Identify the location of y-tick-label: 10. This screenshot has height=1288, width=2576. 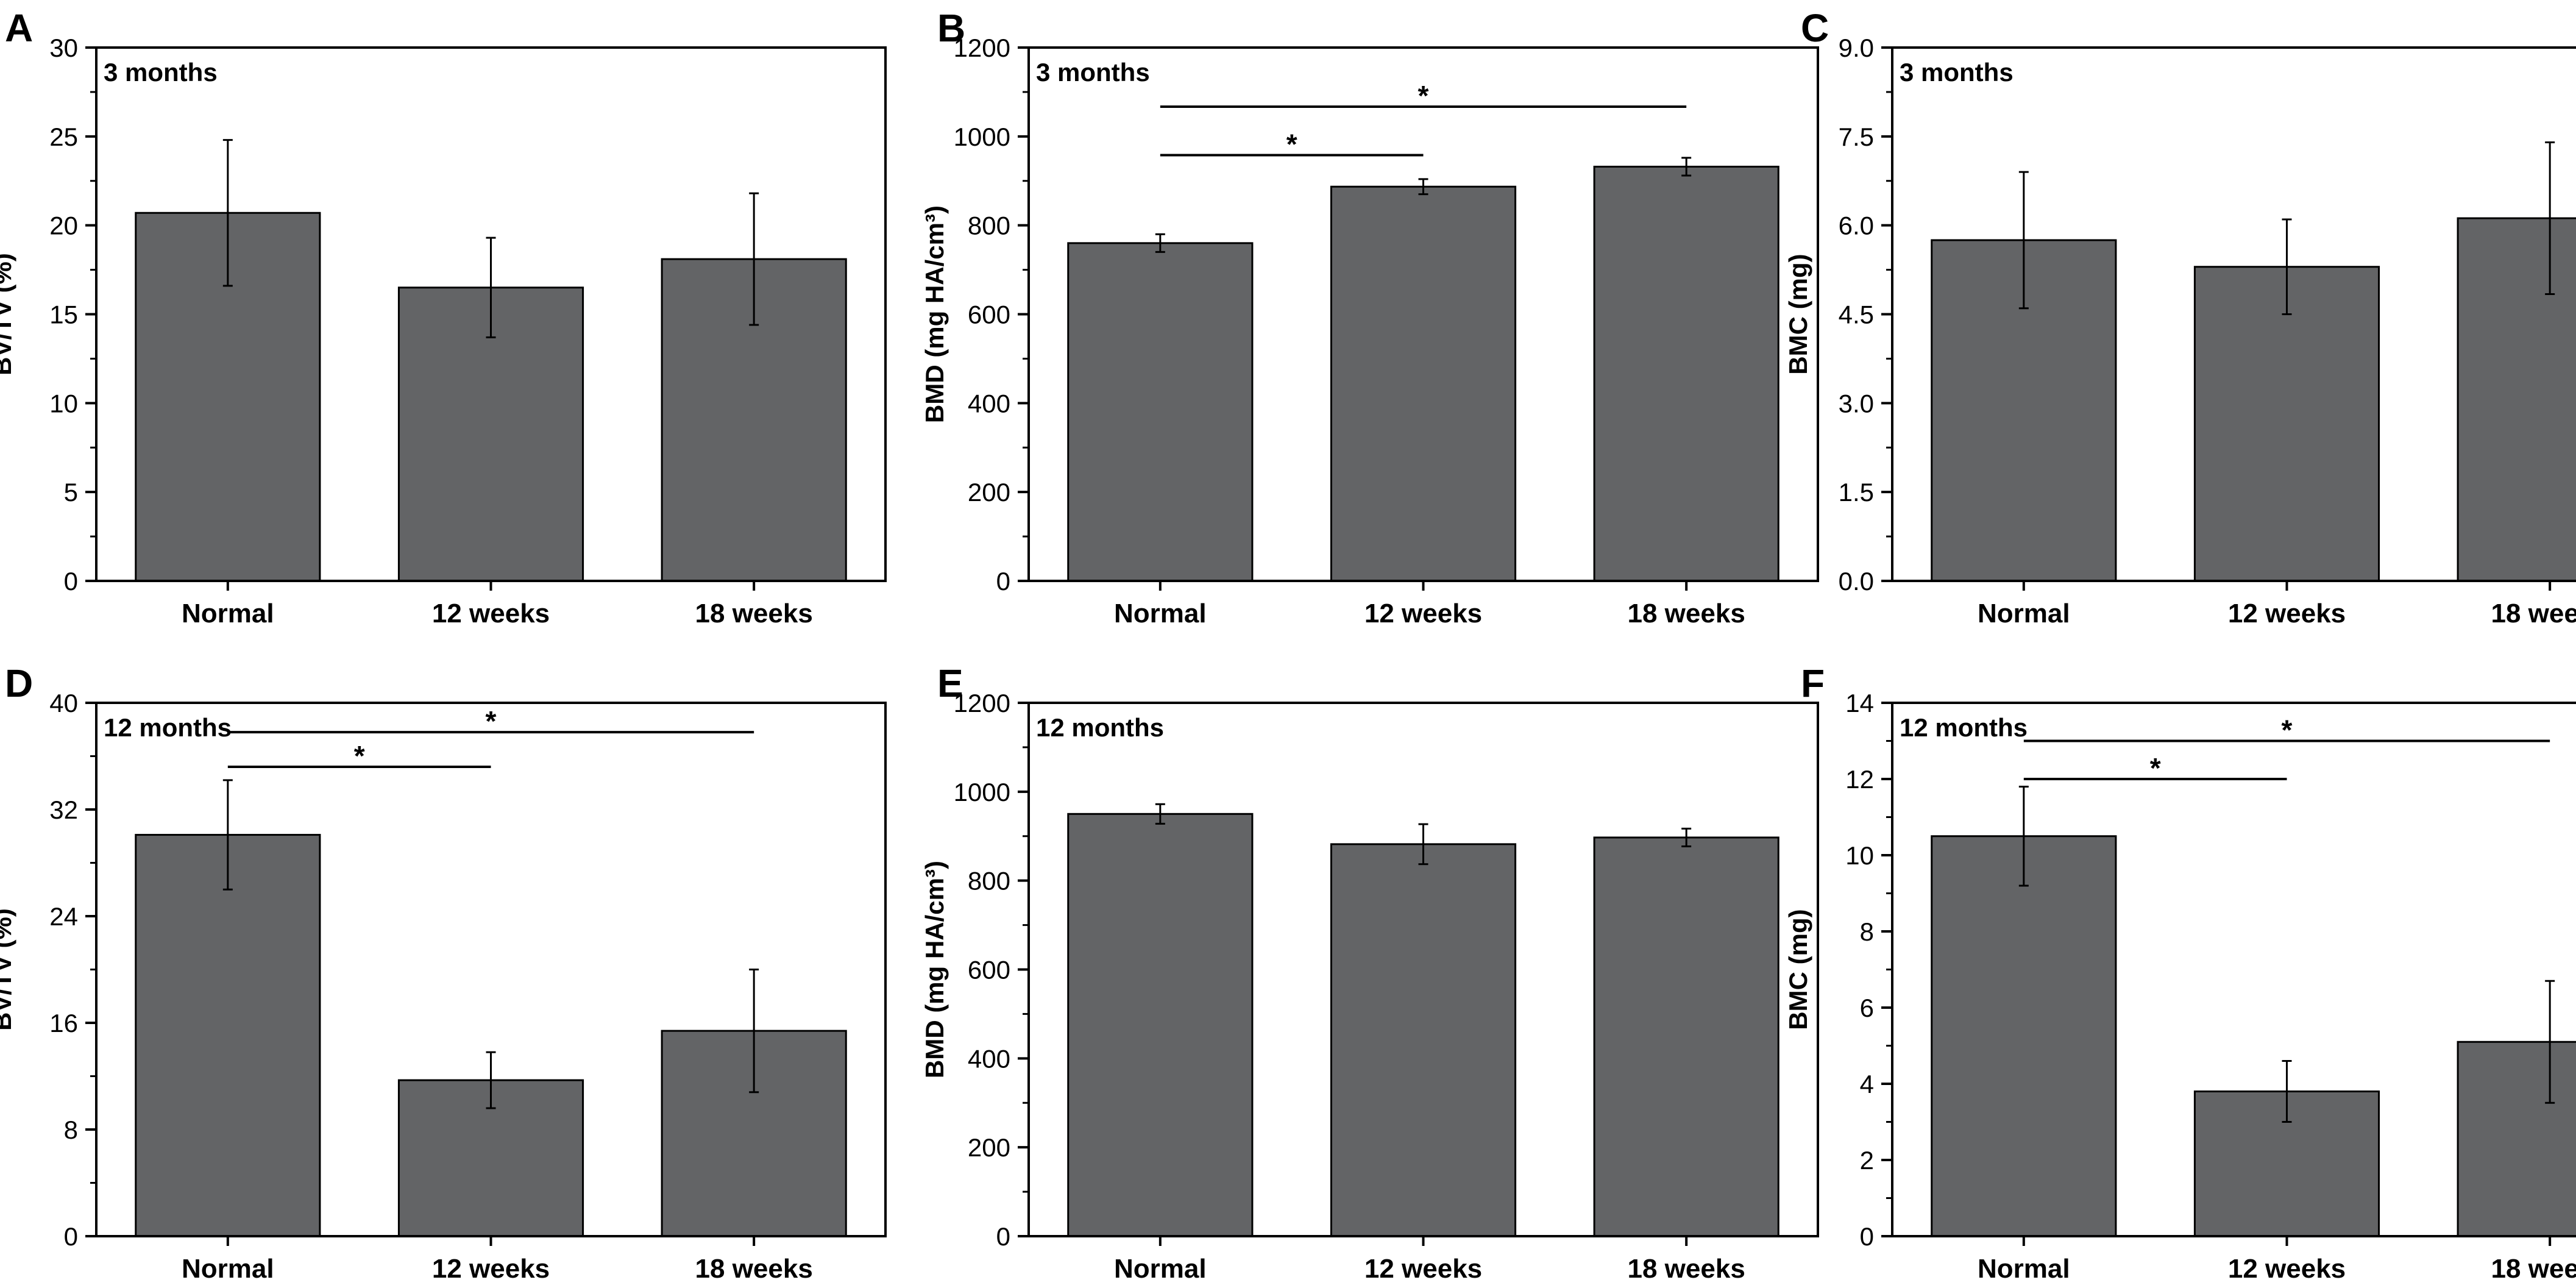
(1860, 855).